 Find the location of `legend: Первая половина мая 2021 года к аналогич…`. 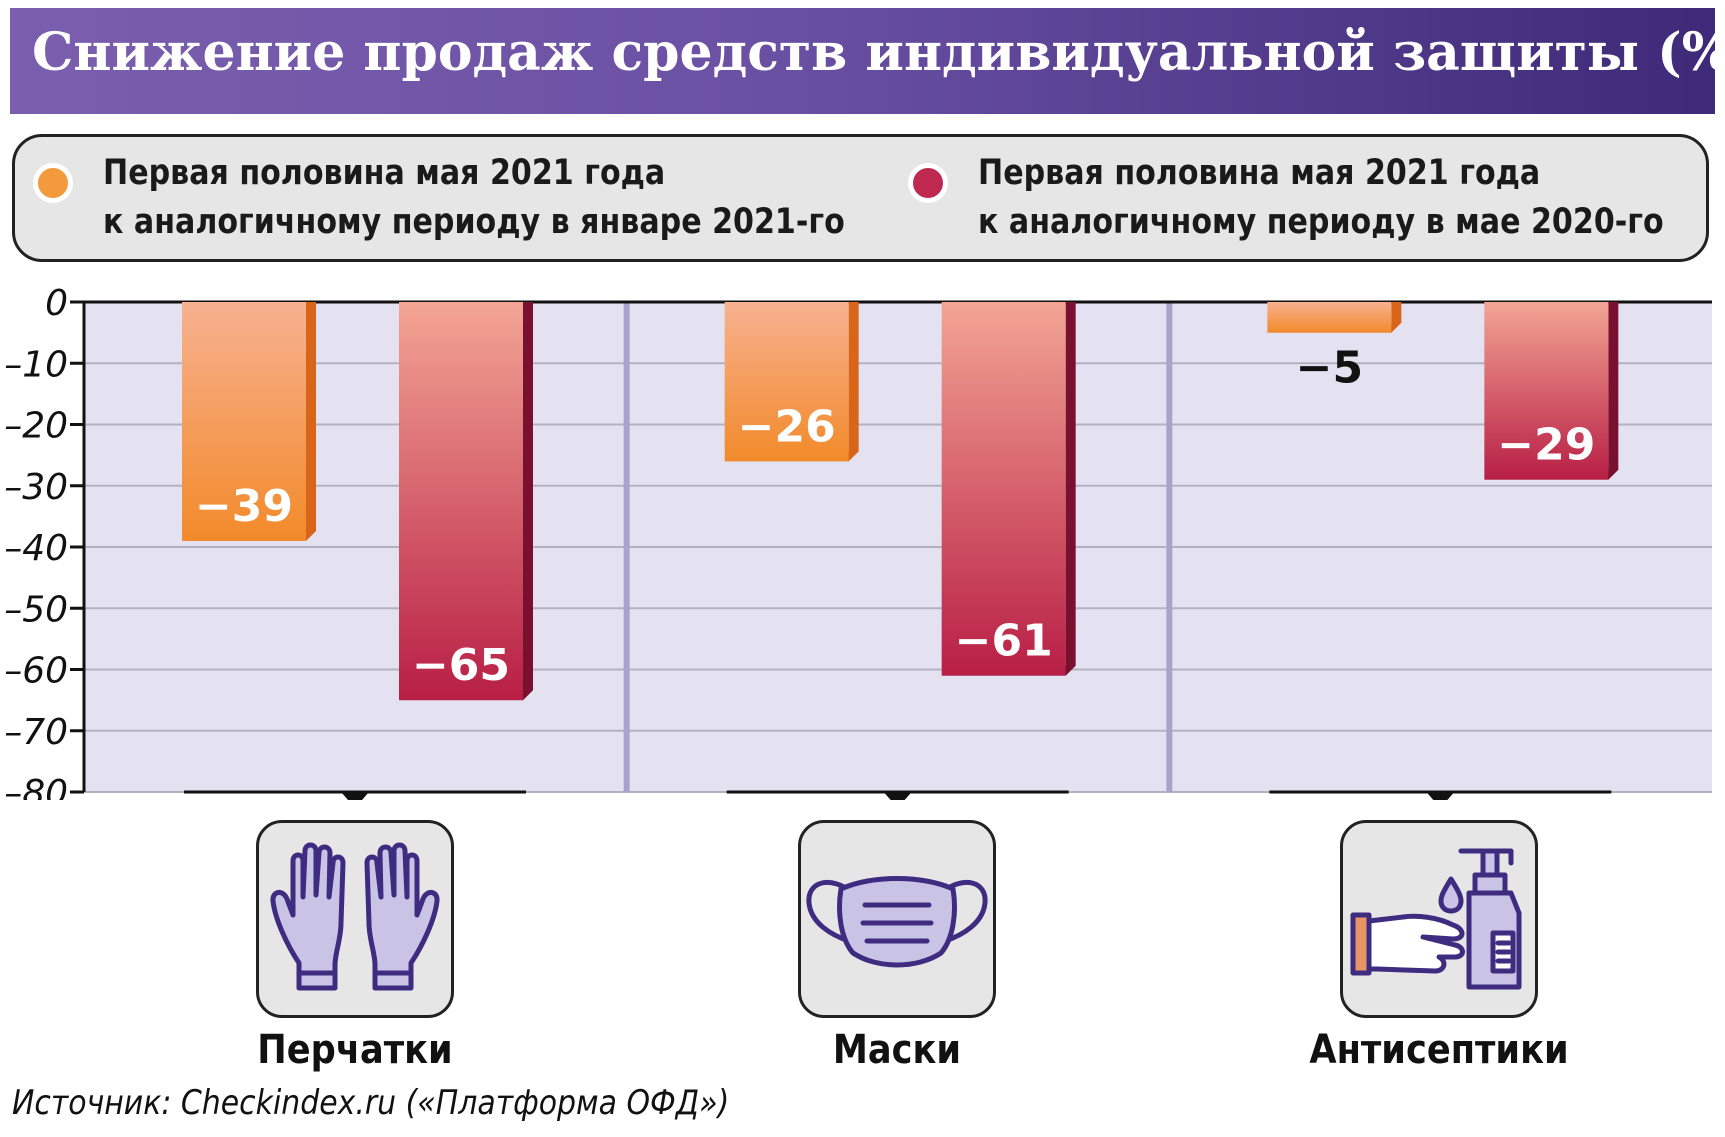

legend: Первая половина мая 2021 года к аналогич… is located at coordinates (860, 198).